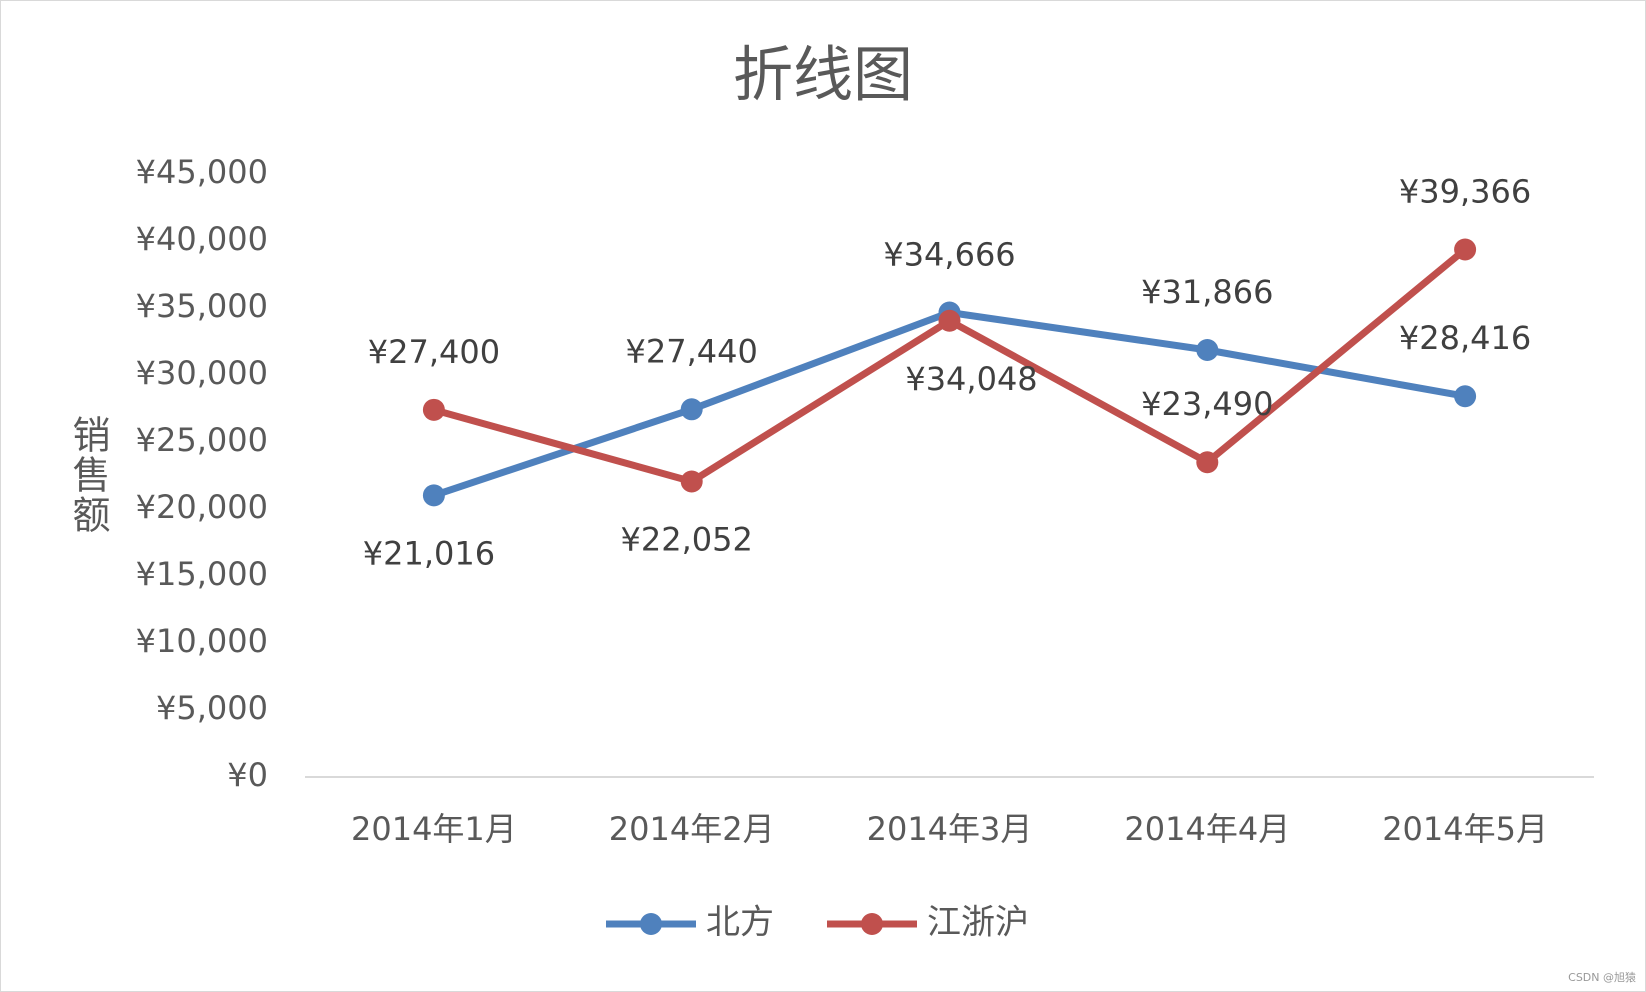 This screenshot has height=992, width=1646. Describe the element at coordinates (88, 475) in the screenshot. I see `y-axis-title: 销售额` at that location.